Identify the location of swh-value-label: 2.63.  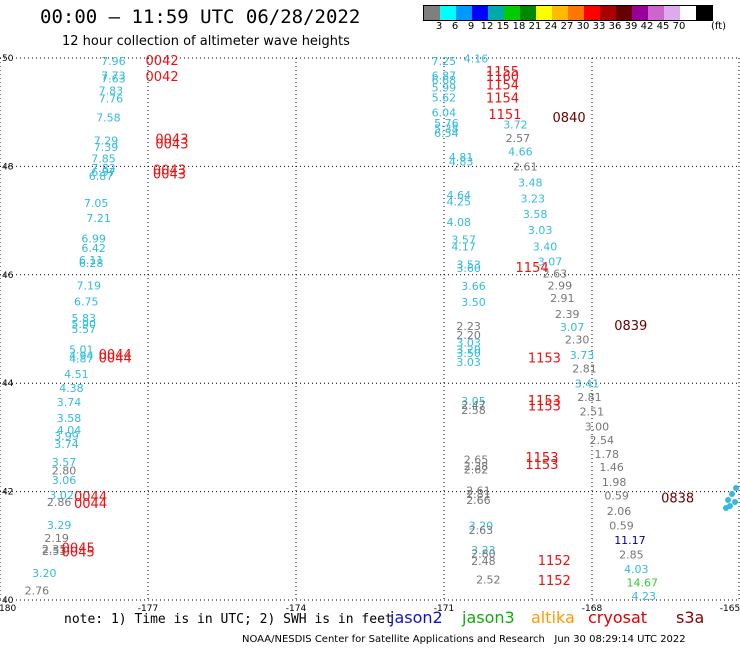
(555, 274).